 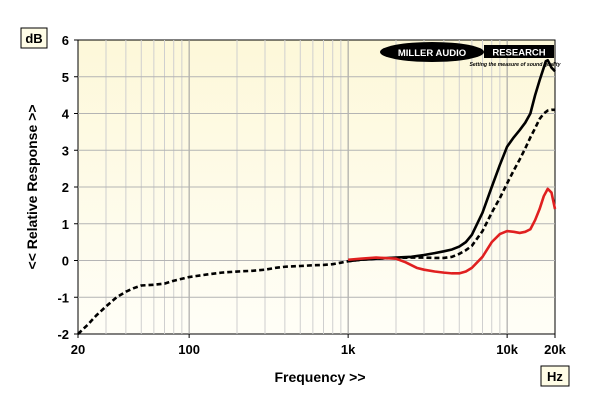 What do you see at coordinates (348, 349) in the screenshot?
I see `x-tick-label: 1k` at bounding box center [348, 349].